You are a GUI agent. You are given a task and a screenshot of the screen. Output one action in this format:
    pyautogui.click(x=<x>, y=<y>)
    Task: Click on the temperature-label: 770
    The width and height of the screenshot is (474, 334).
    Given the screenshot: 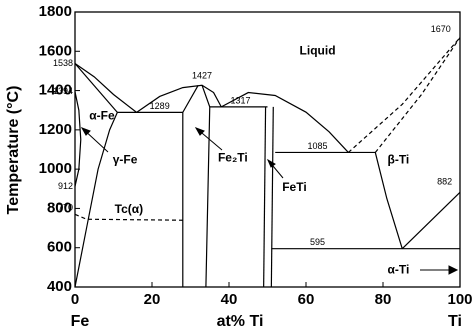 What is the action you would take?
    pyautogui.click(x=65, y=208)
    